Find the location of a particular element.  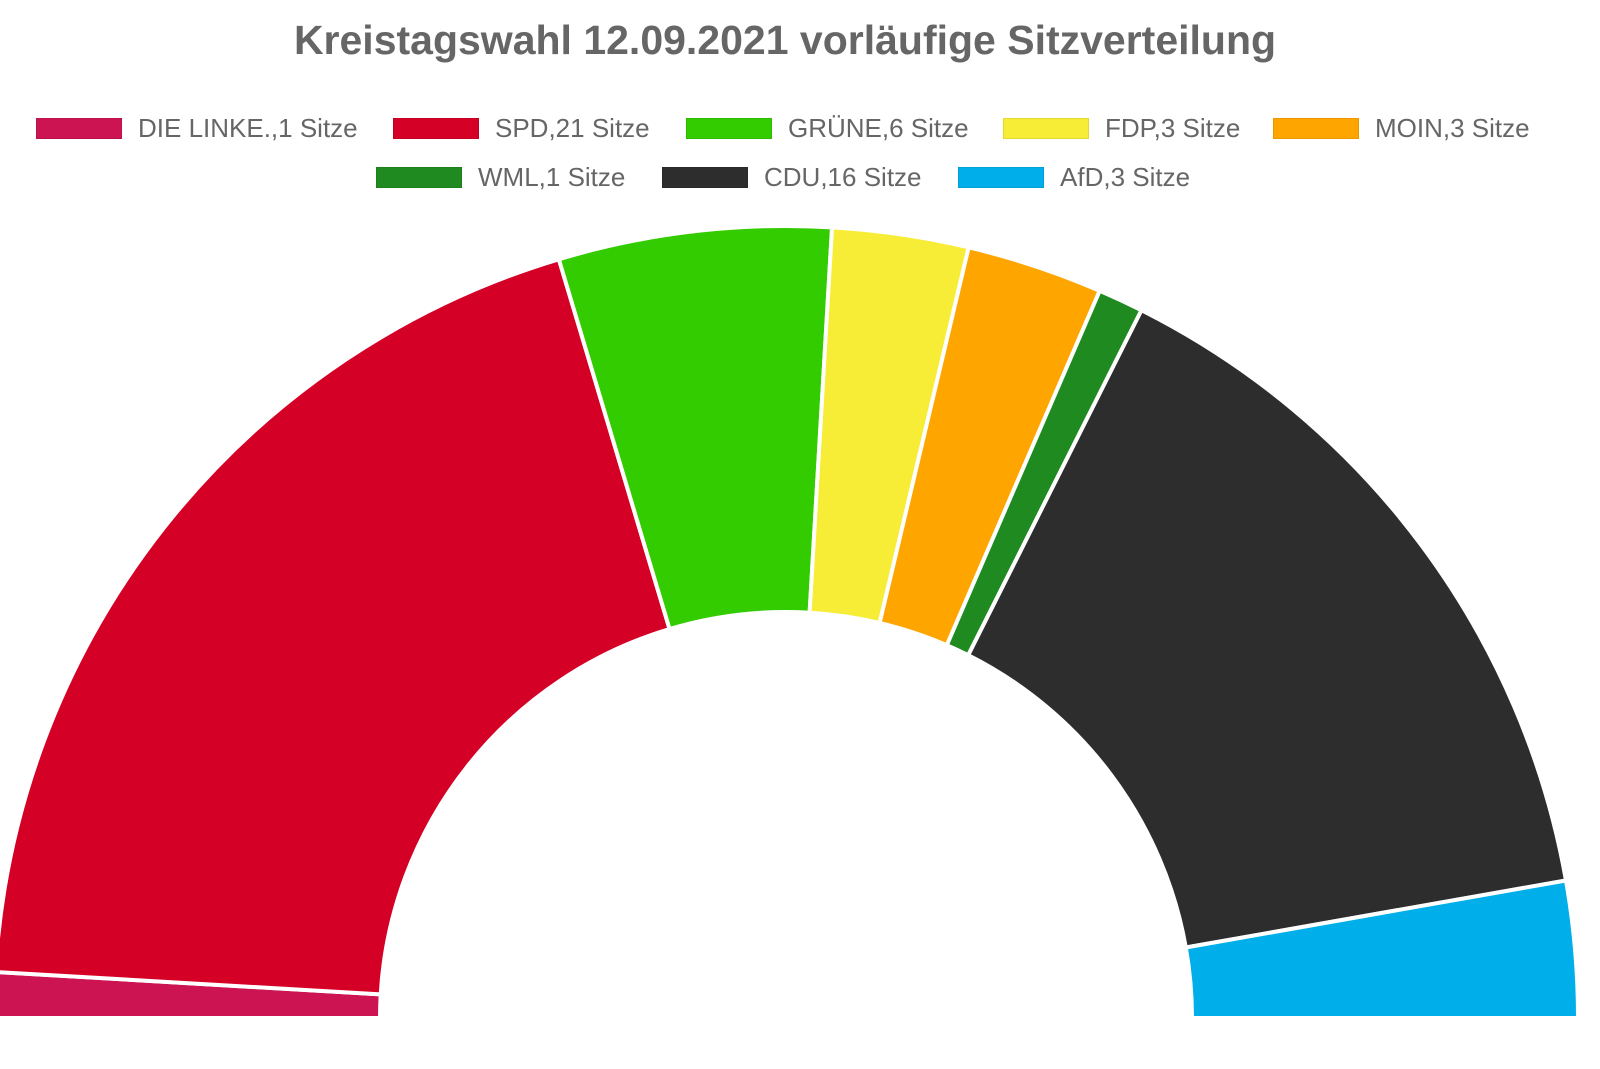

legend-swatch-die-linke is located at coordinates (79, 128).